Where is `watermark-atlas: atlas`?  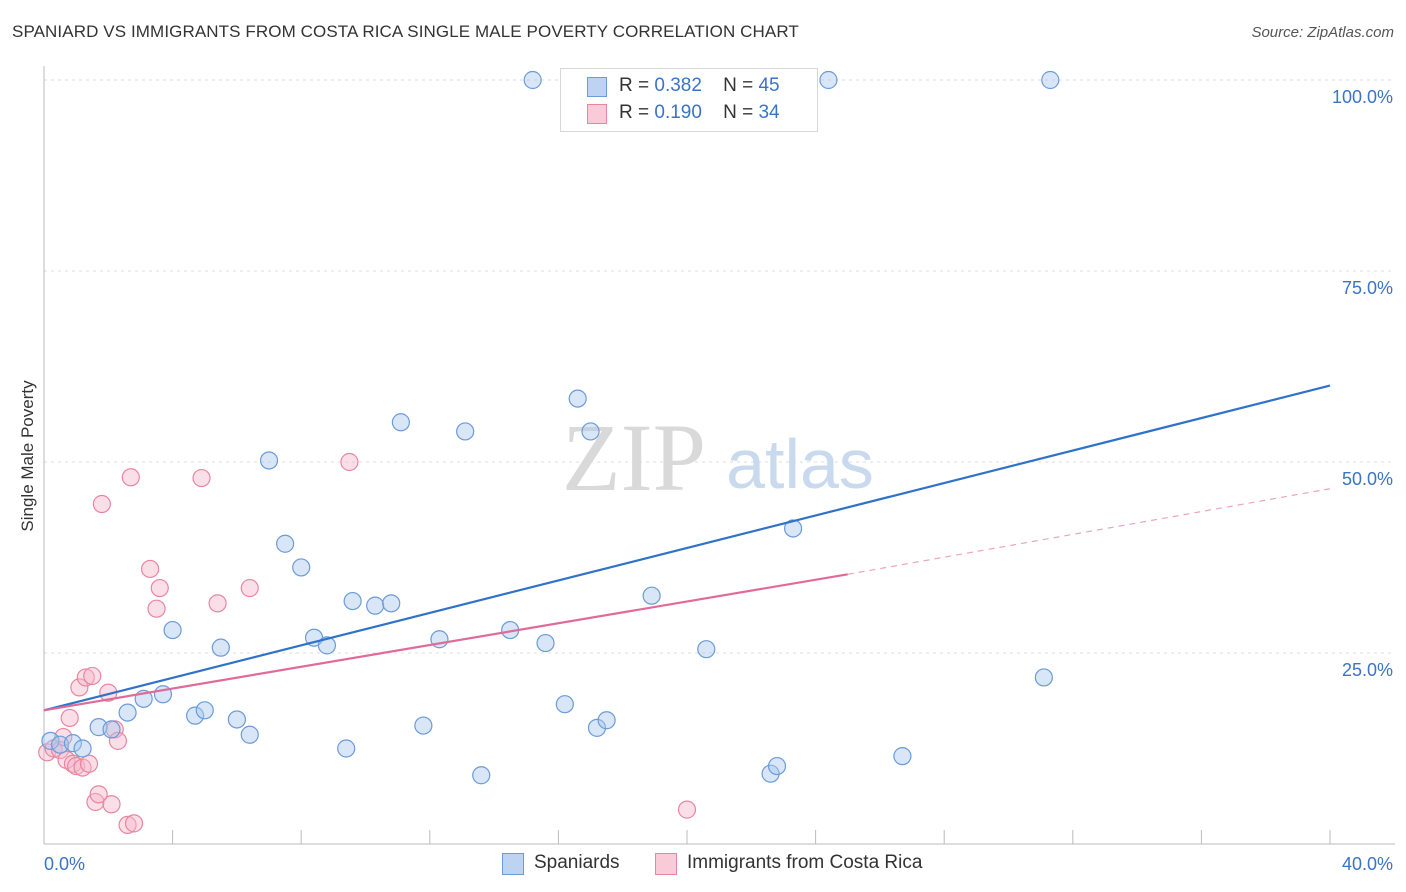
watermark-atlas: atlas is located at coordinates (800, 464).